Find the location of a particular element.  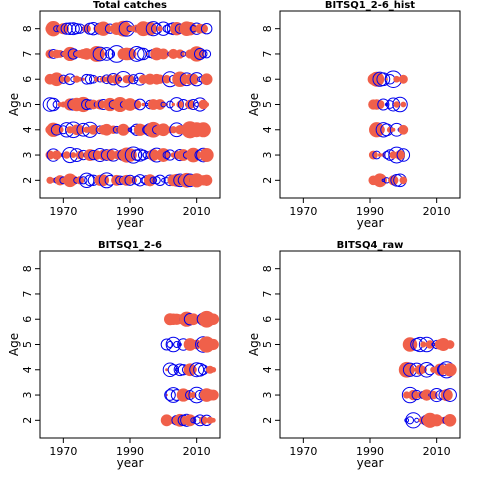

y-tick-label: 4 is located at coordinates (267, 129).